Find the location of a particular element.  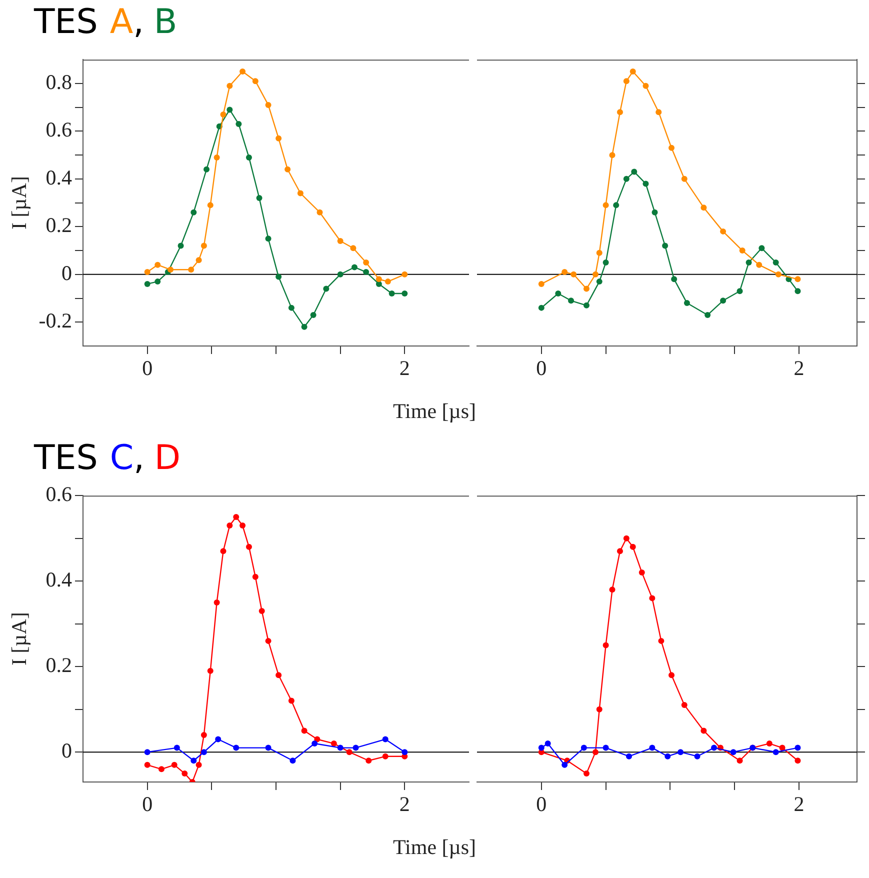

text: C is located at coordinates (122, 458).